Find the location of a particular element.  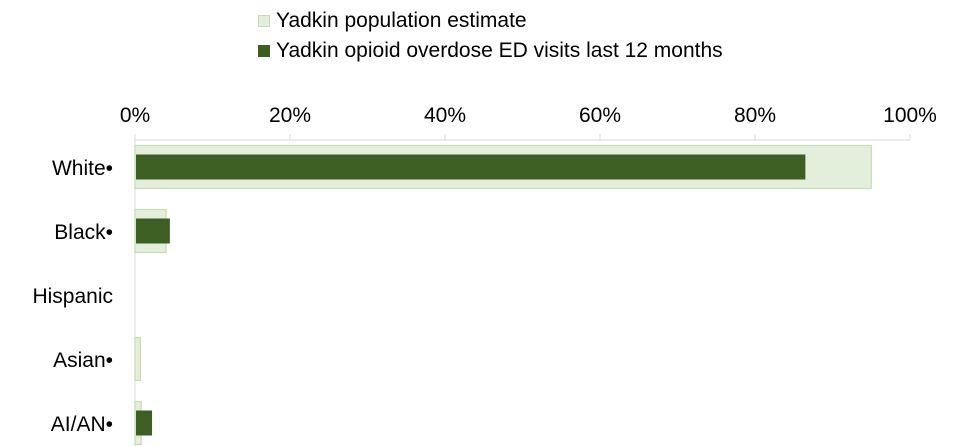

x-tick-label: 20% is located at coordinates (290, 115).